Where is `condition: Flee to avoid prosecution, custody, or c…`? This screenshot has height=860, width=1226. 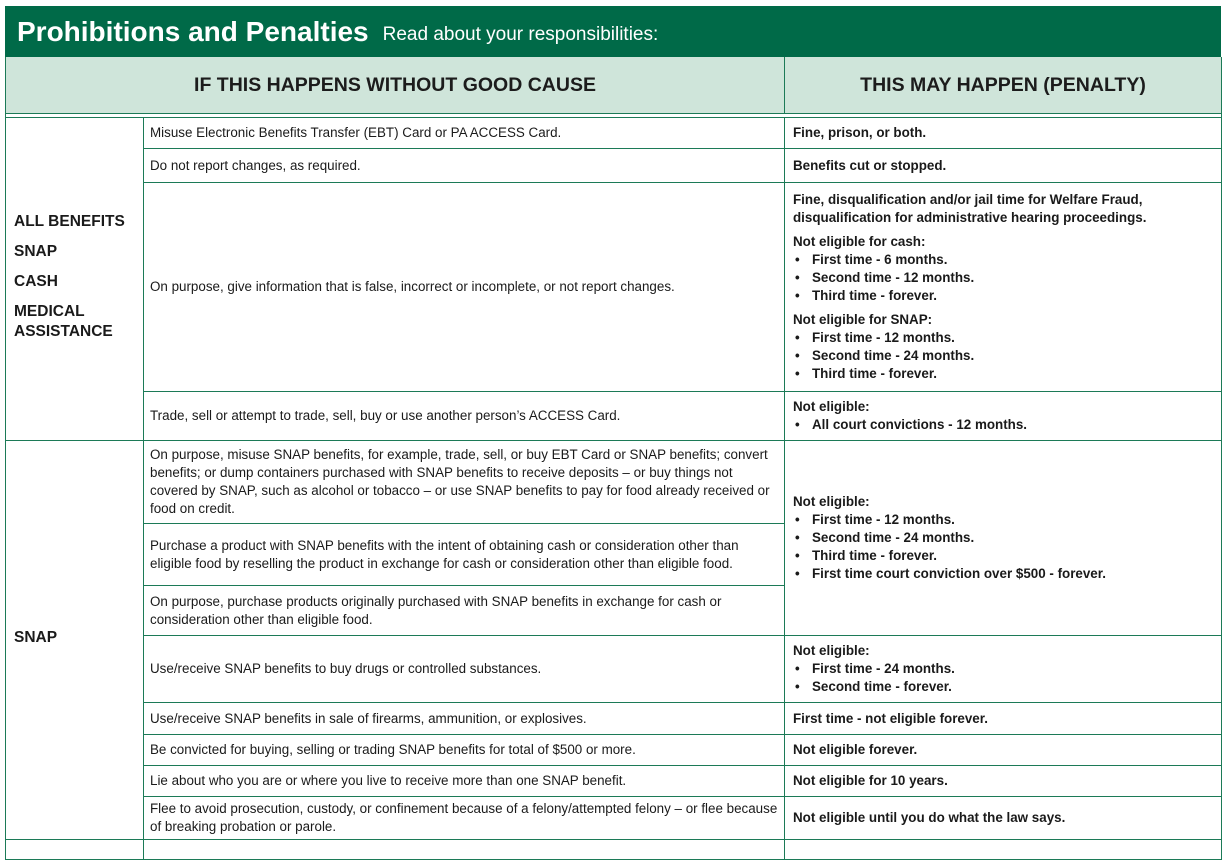
condition: Flee to avoid prosecution, custody, or c… is located at coordinates (464, 818).